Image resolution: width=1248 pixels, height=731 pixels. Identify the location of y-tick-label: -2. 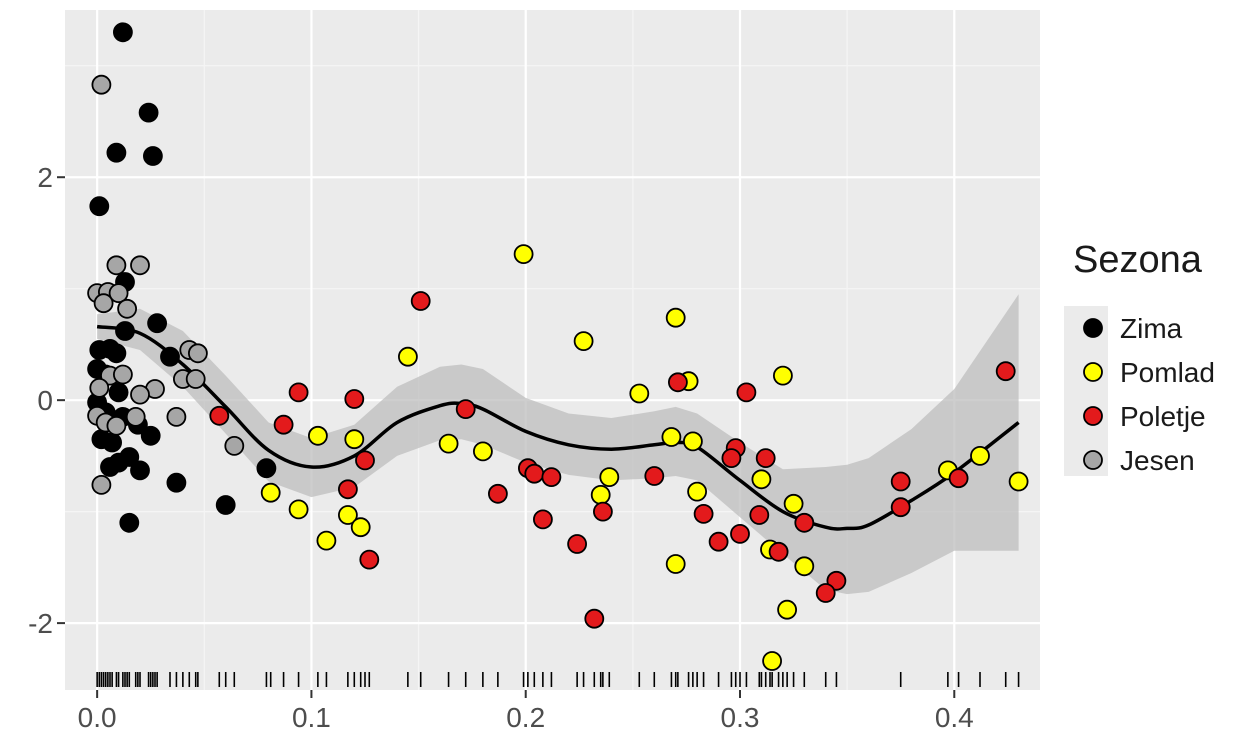
(40, 623).